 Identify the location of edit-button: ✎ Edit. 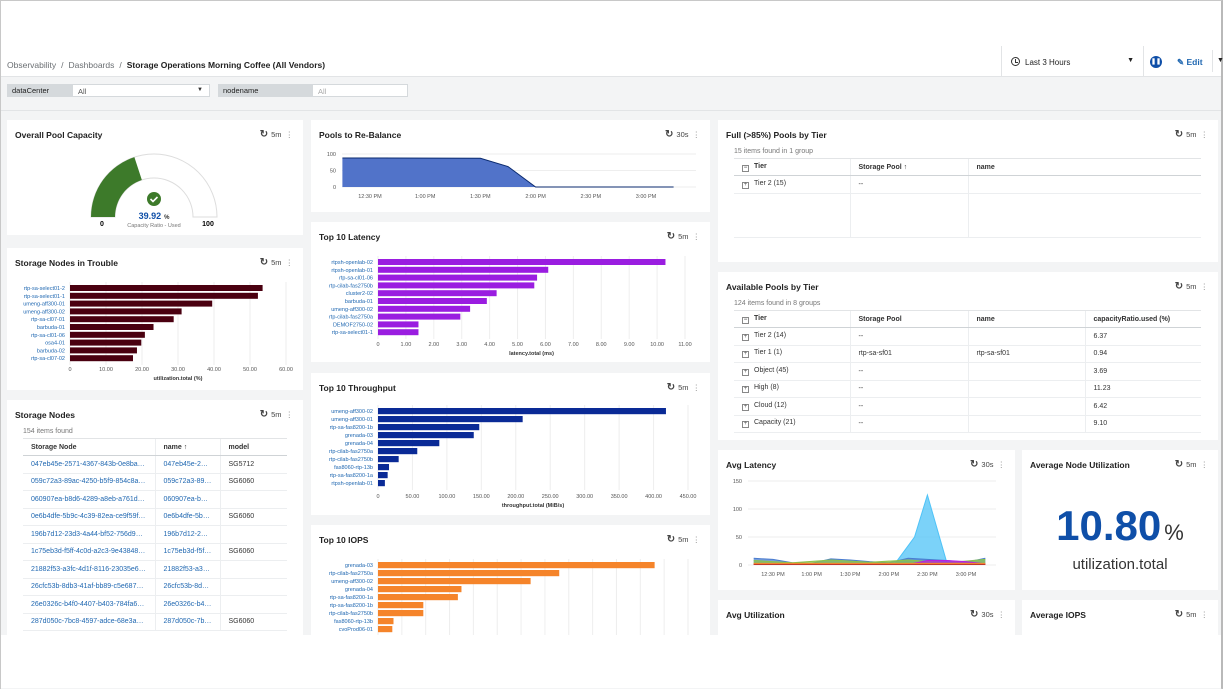
(1190, 62).